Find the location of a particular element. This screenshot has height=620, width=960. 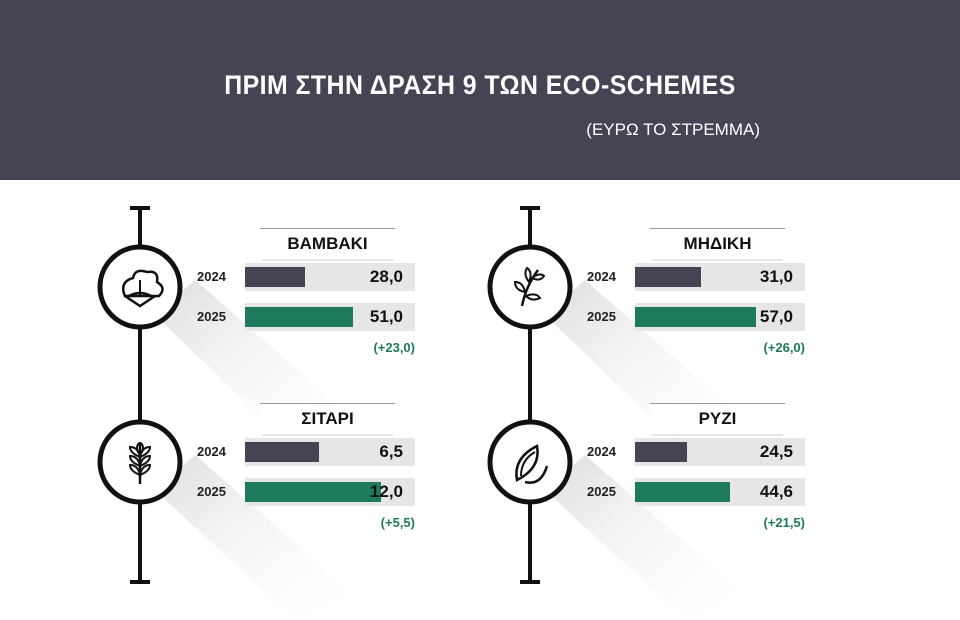

bar-row-2024: 2024 24,5 is located at coordinates (685, 452).